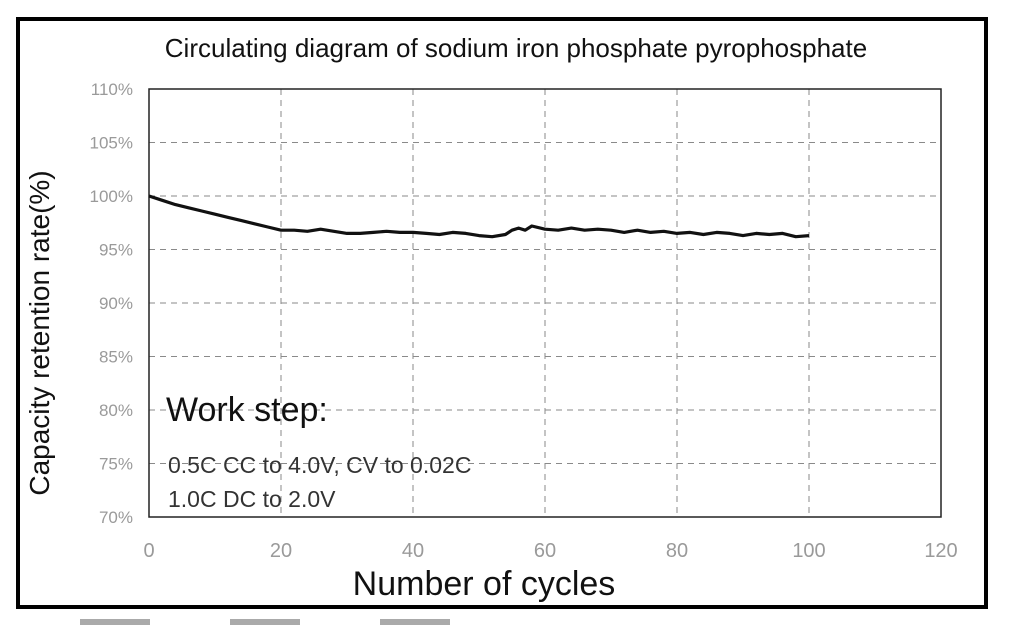  Describe the element at coordinates (808, 551) in the screenshot. I see `x-tick-label: 100` at that location.